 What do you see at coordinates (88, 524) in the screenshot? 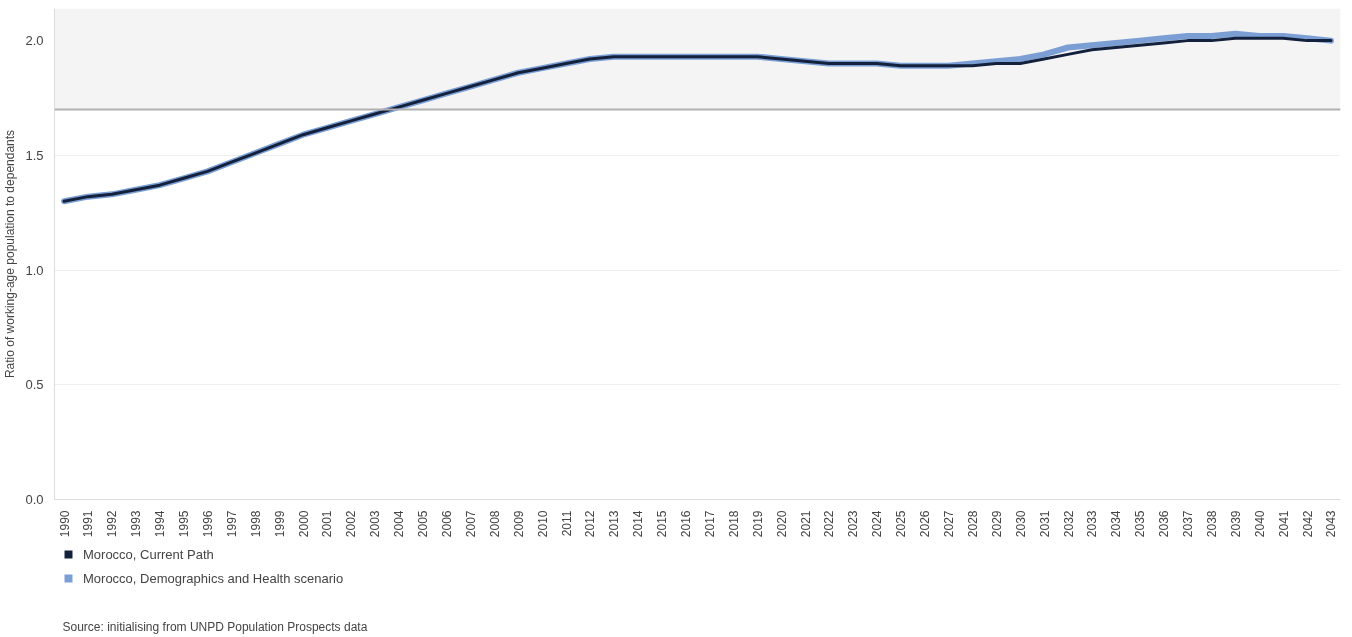
I see `x-tick-label: 1991` at bounding box center [88, 524].